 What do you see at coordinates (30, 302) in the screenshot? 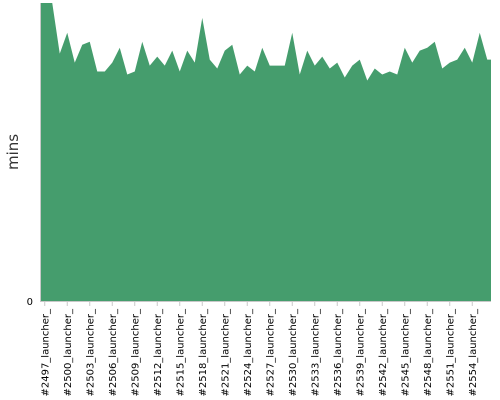
I see `y-tick-label-zero: 0` at bounding box center [30, 302].